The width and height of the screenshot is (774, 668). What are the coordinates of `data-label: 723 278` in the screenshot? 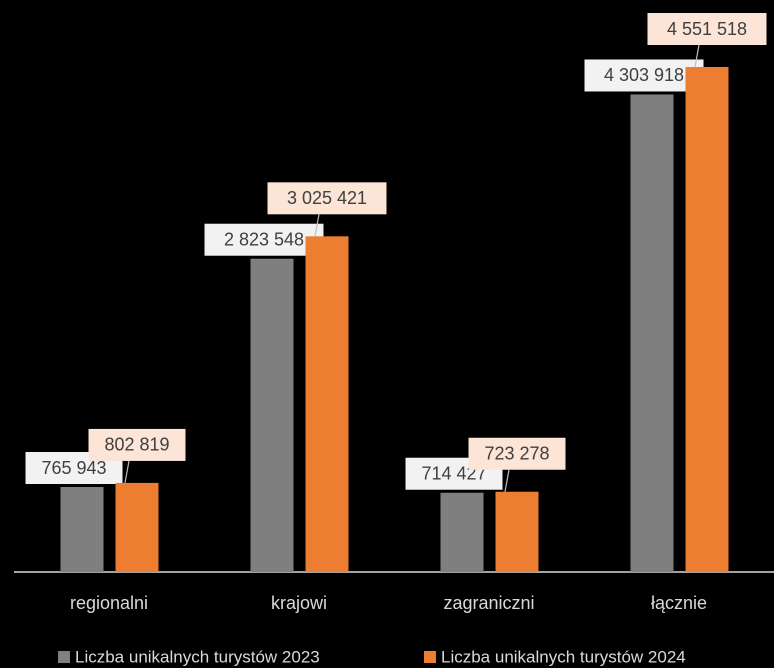 It's located at (516, 454).